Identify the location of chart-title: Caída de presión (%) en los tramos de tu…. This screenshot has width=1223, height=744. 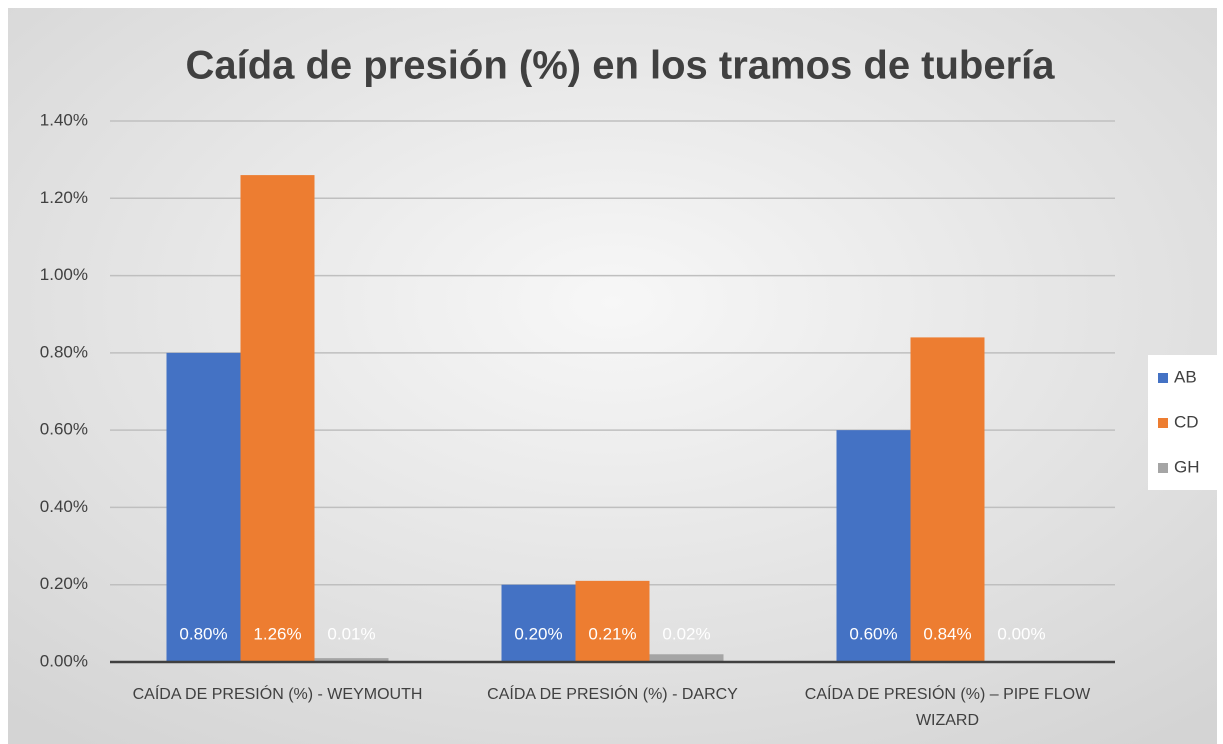
(620, 66).